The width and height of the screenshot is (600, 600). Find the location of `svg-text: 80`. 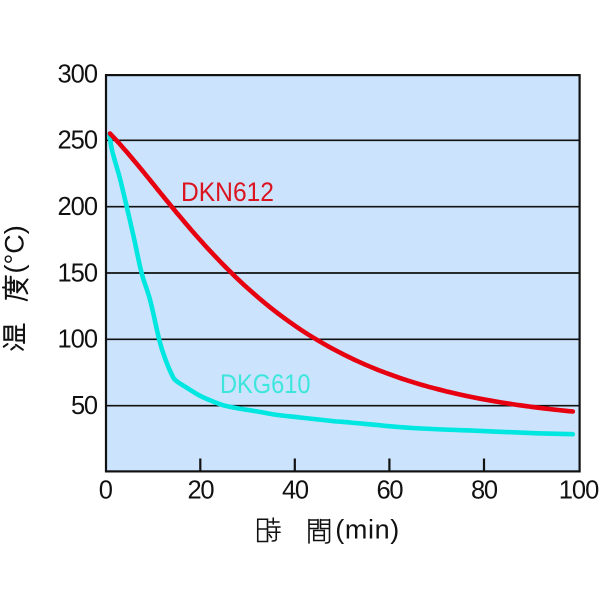

svg-text: 80 is located at coordinates (484, 490).